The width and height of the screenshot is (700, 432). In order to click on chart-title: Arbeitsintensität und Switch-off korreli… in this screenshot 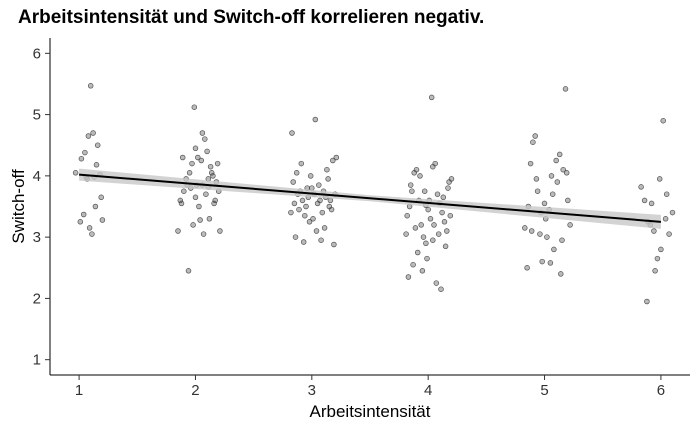, I will do `click(251, 17)`.